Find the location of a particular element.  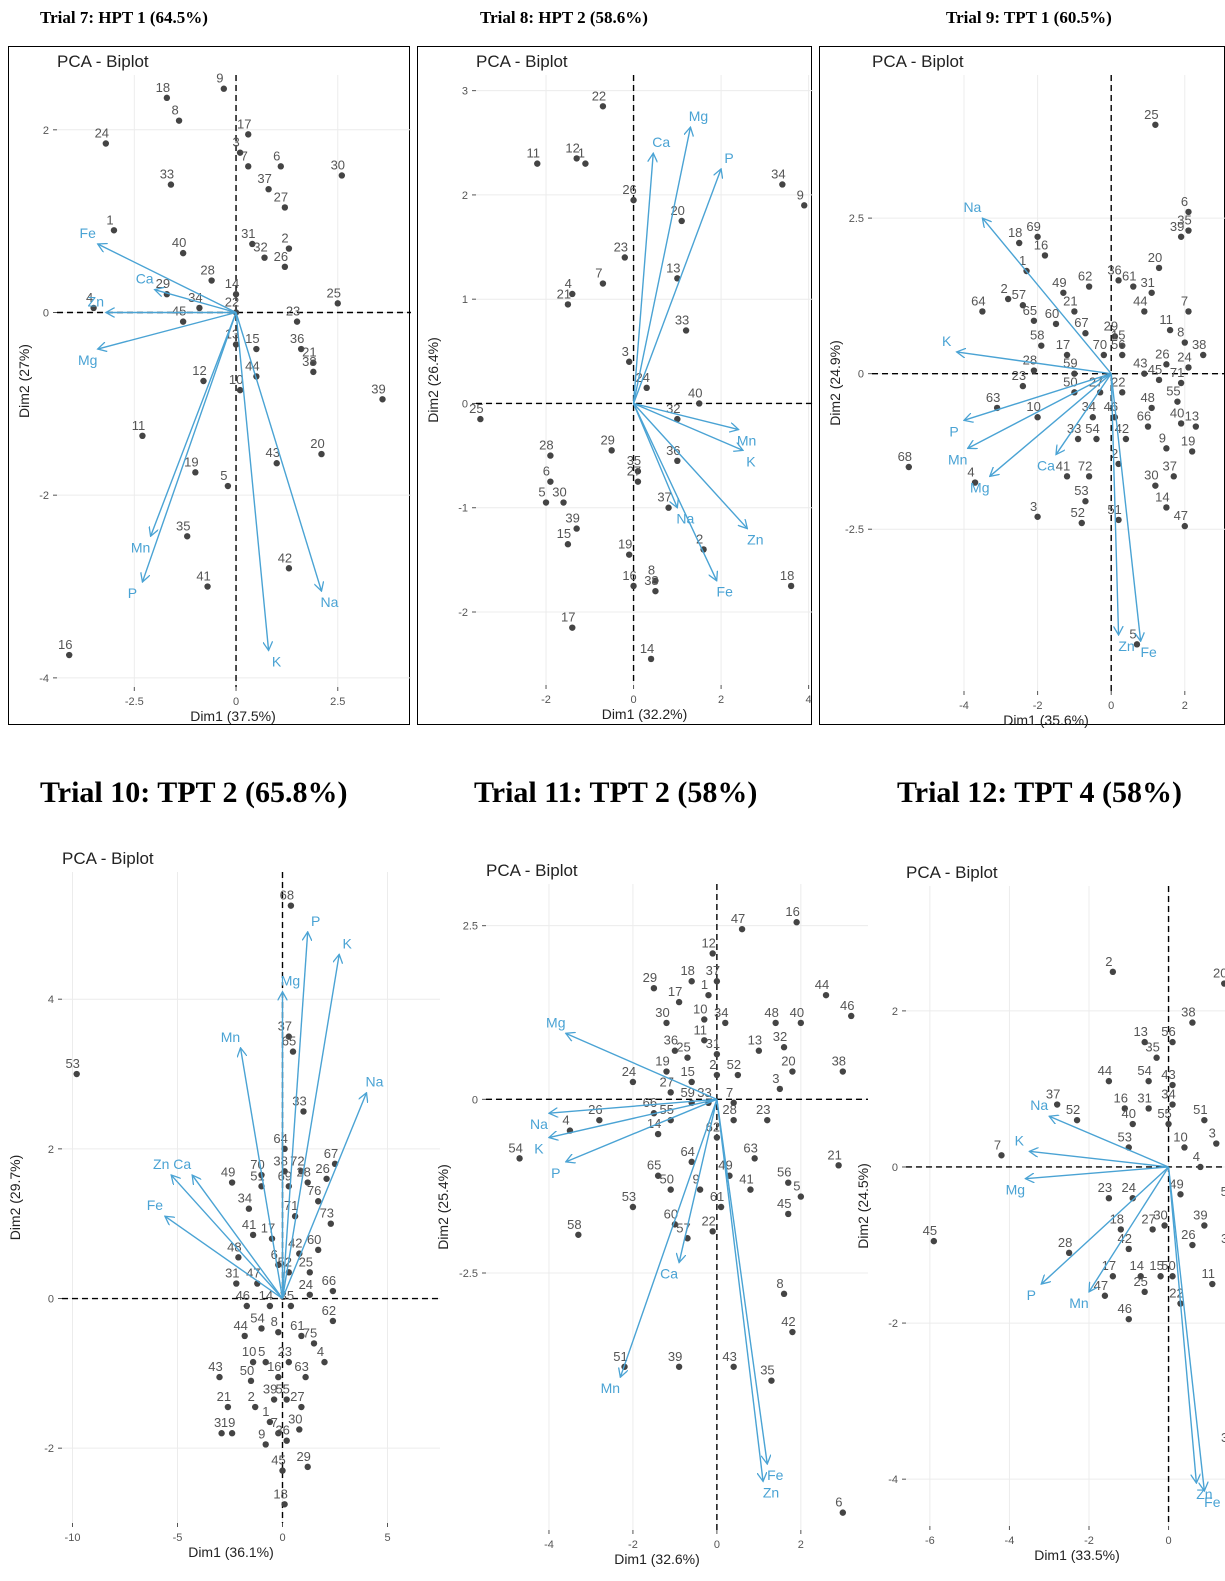

trial-12-title: Trial 12: TPT 4 (58%) is located at coordinates (1039, 792).